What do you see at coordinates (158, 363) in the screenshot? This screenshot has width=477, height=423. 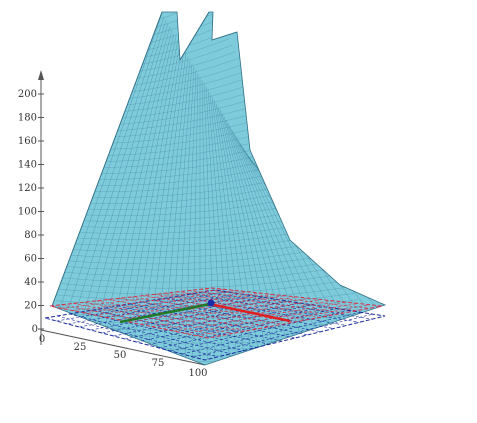 I see `x-tick-label: 75` at bounding box center [158, 363].